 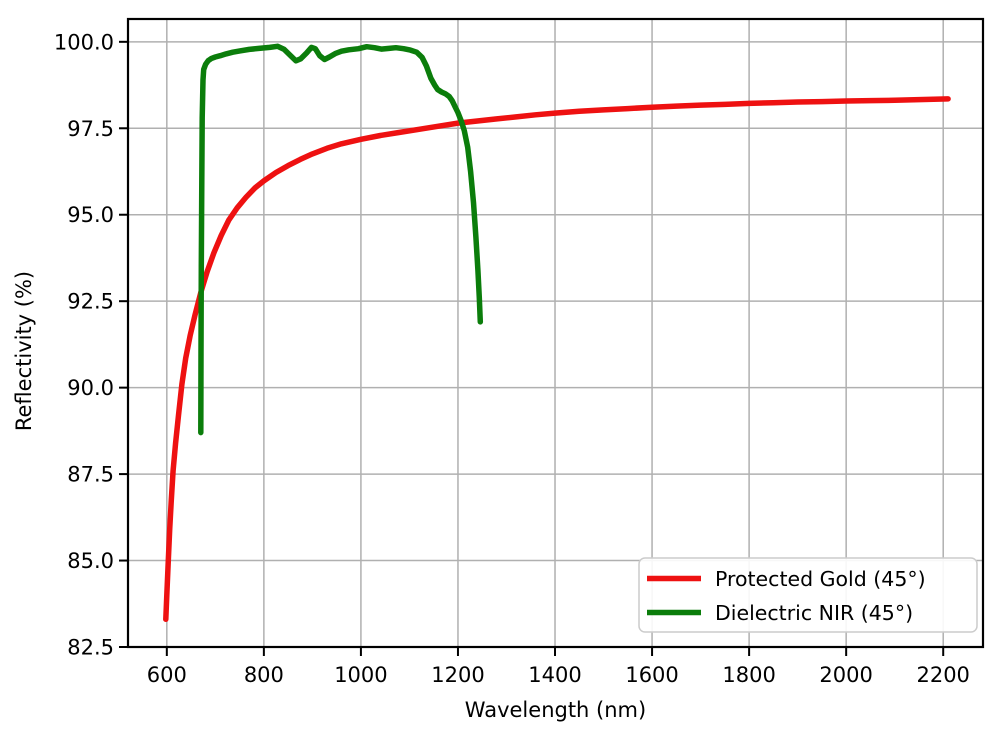 I want to click on x-tick-label: 1600, so click(x=651, y=675).